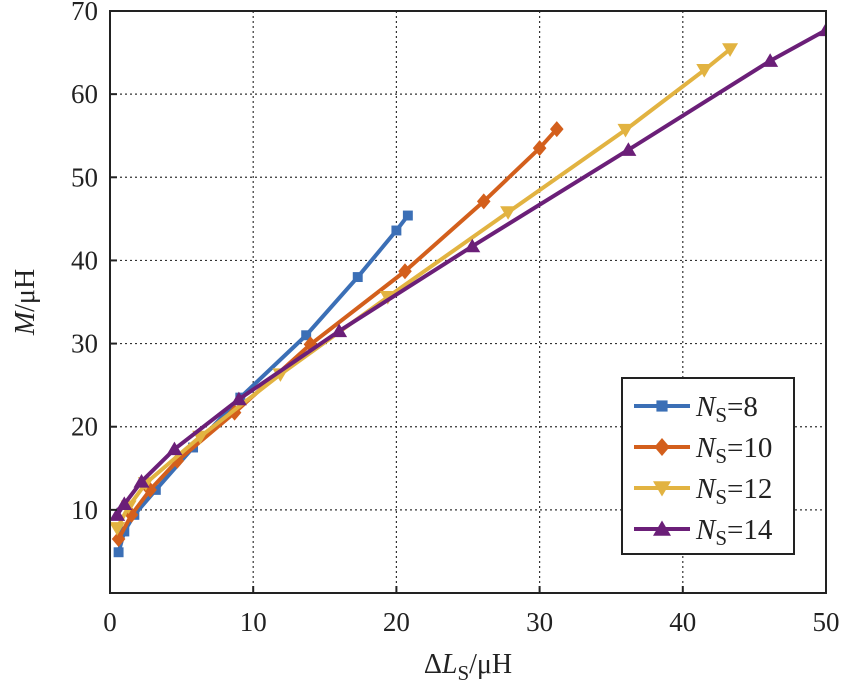  I want to click on legend-label: NS=12, so click(733, 491).